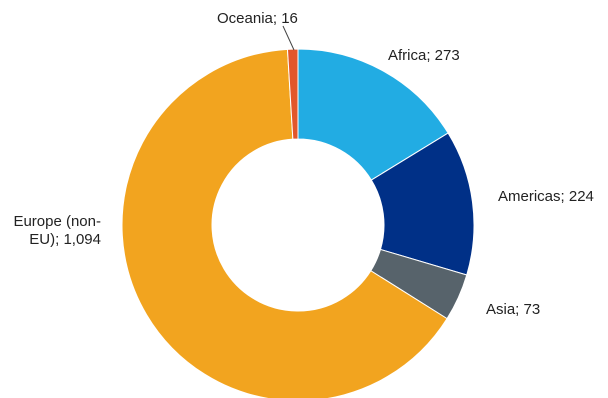 This screenshot has height=398, width=608. I want to click on label-asia: Asia; 73, so click(513, 309).